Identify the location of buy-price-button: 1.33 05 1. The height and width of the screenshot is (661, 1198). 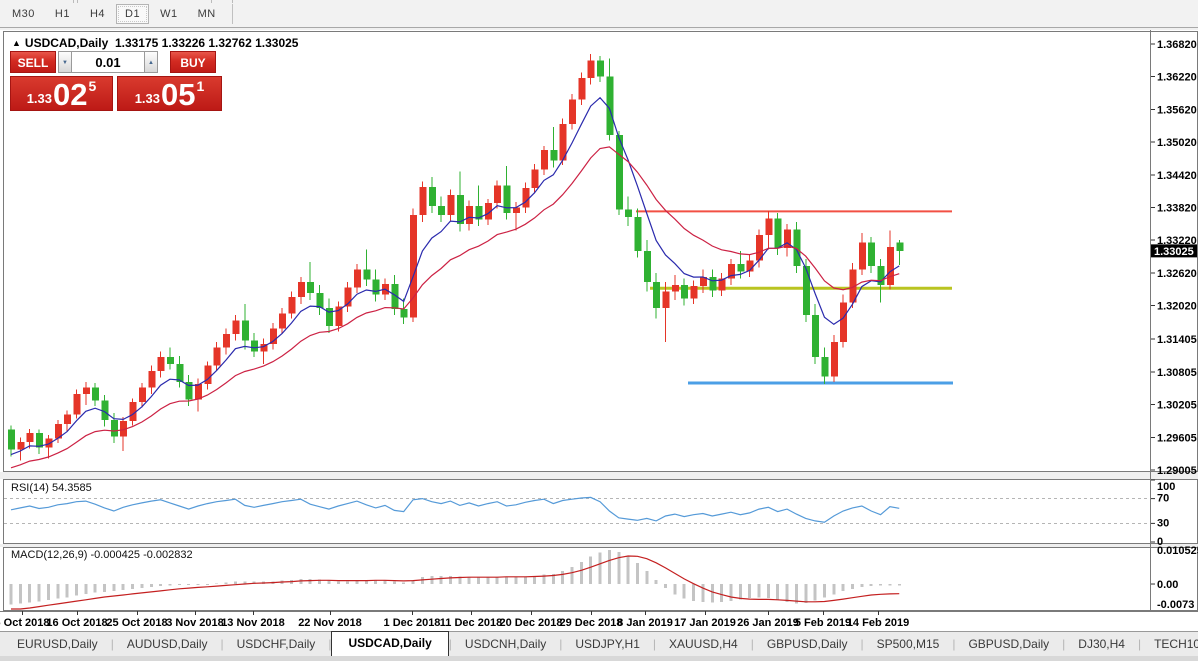
(169, 93).